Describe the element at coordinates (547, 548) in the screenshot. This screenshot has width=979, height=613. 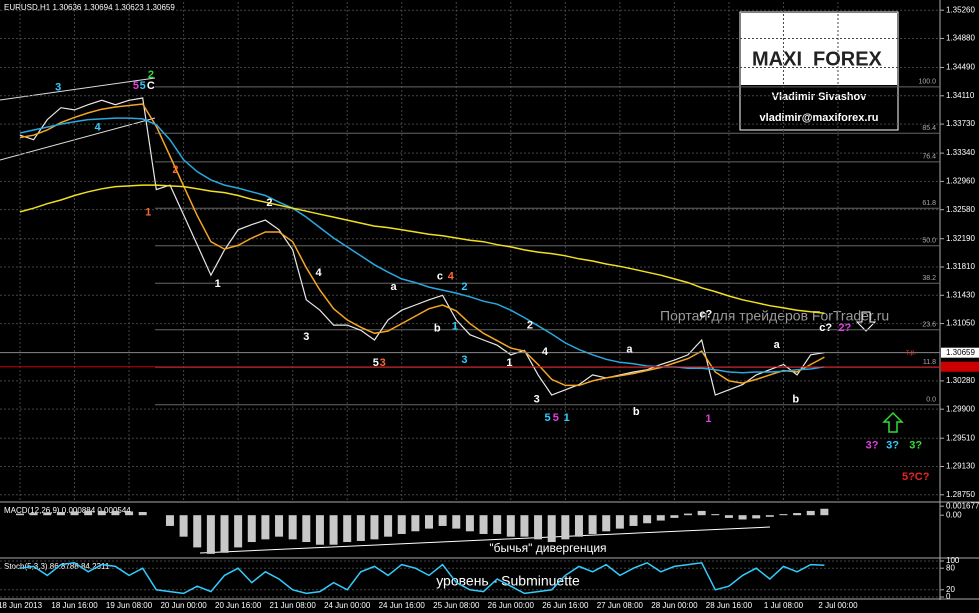
I see `divergence-label: "бычья" дивергенция` at that location.